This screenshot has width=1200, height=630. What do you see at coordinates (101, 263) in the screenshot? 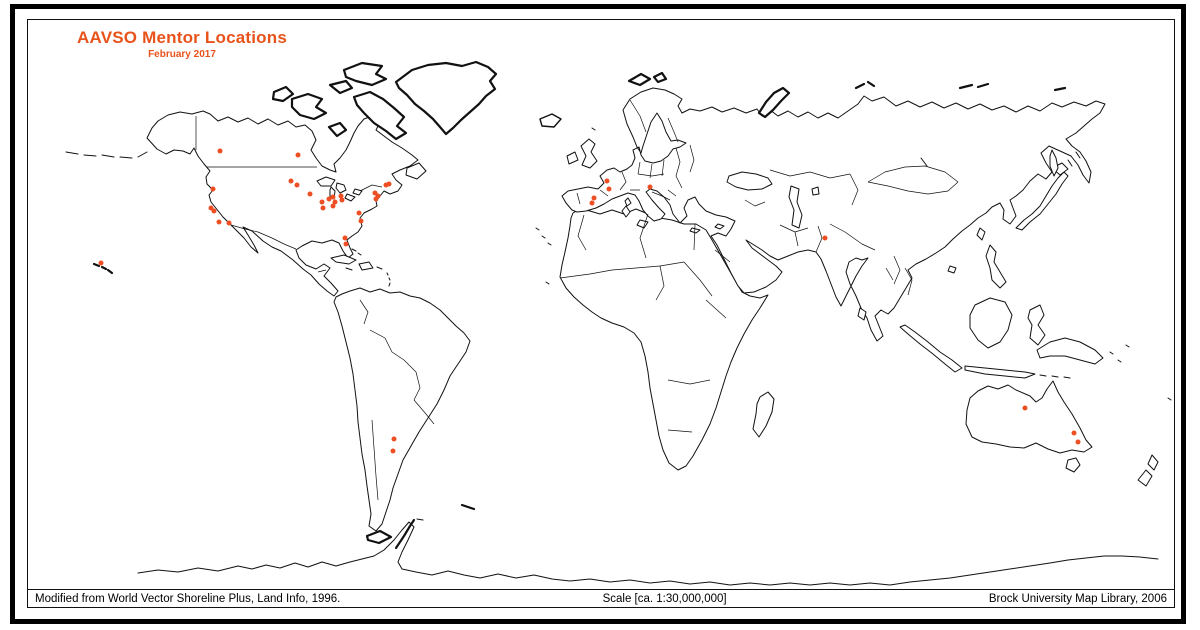
I see `mentor-dot-hawaii` at bounding box center [101, 263].